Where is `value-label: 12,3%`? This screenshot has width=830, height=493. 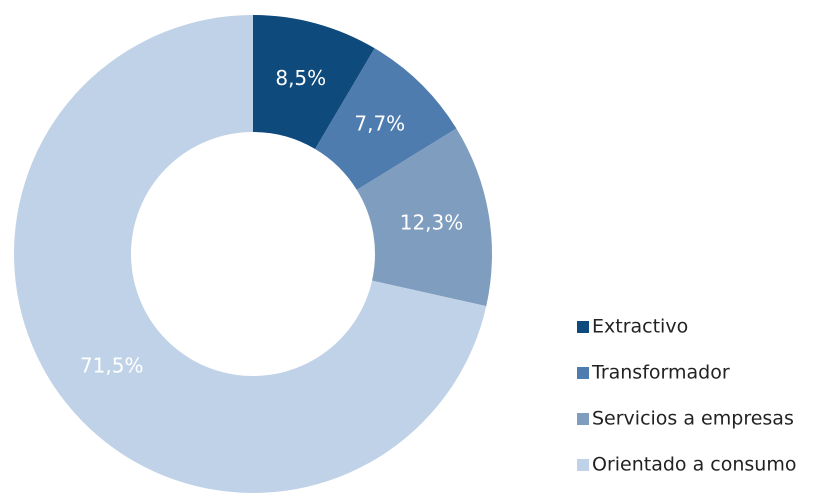
value-label: 12,3% is located at coordinates (432, 223).